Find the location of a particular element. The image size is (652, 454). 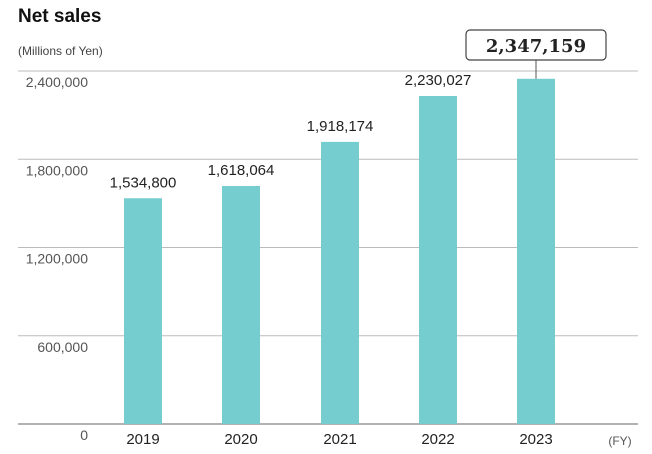

value-label-2022: 2,230,027 is located at coordinates (438, 80).